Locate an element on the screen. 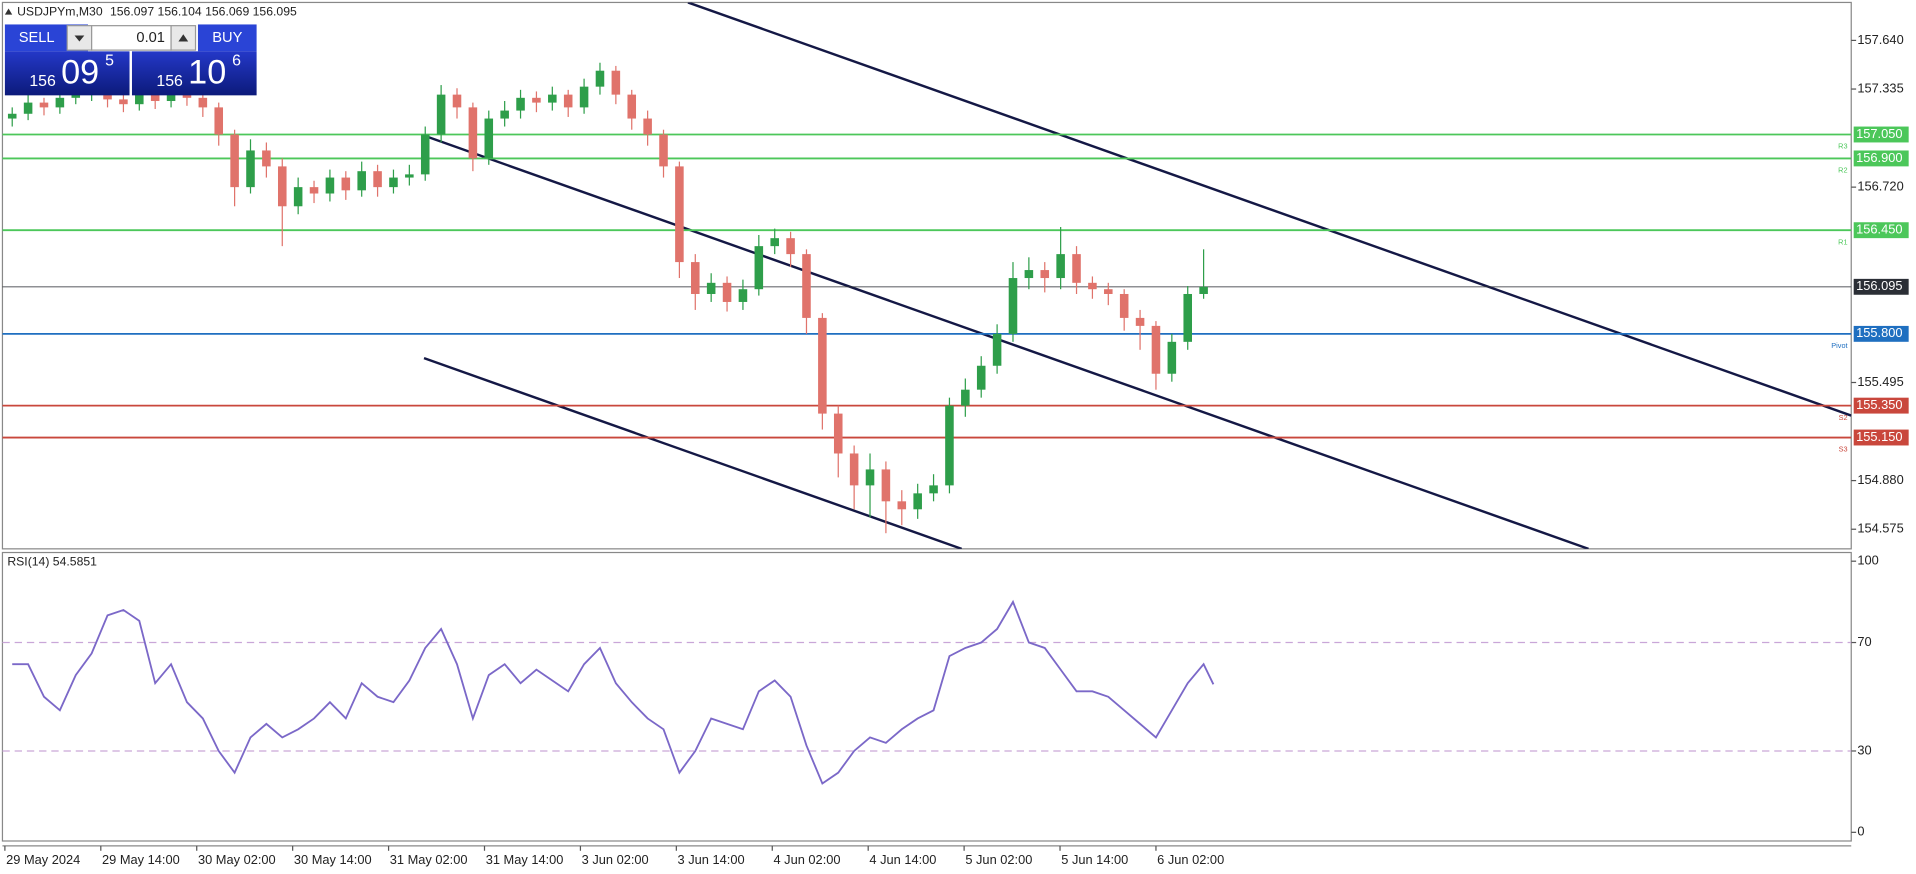 This screenshot has width=1916, height=874. buy-button is located at coordinates (227, 38).